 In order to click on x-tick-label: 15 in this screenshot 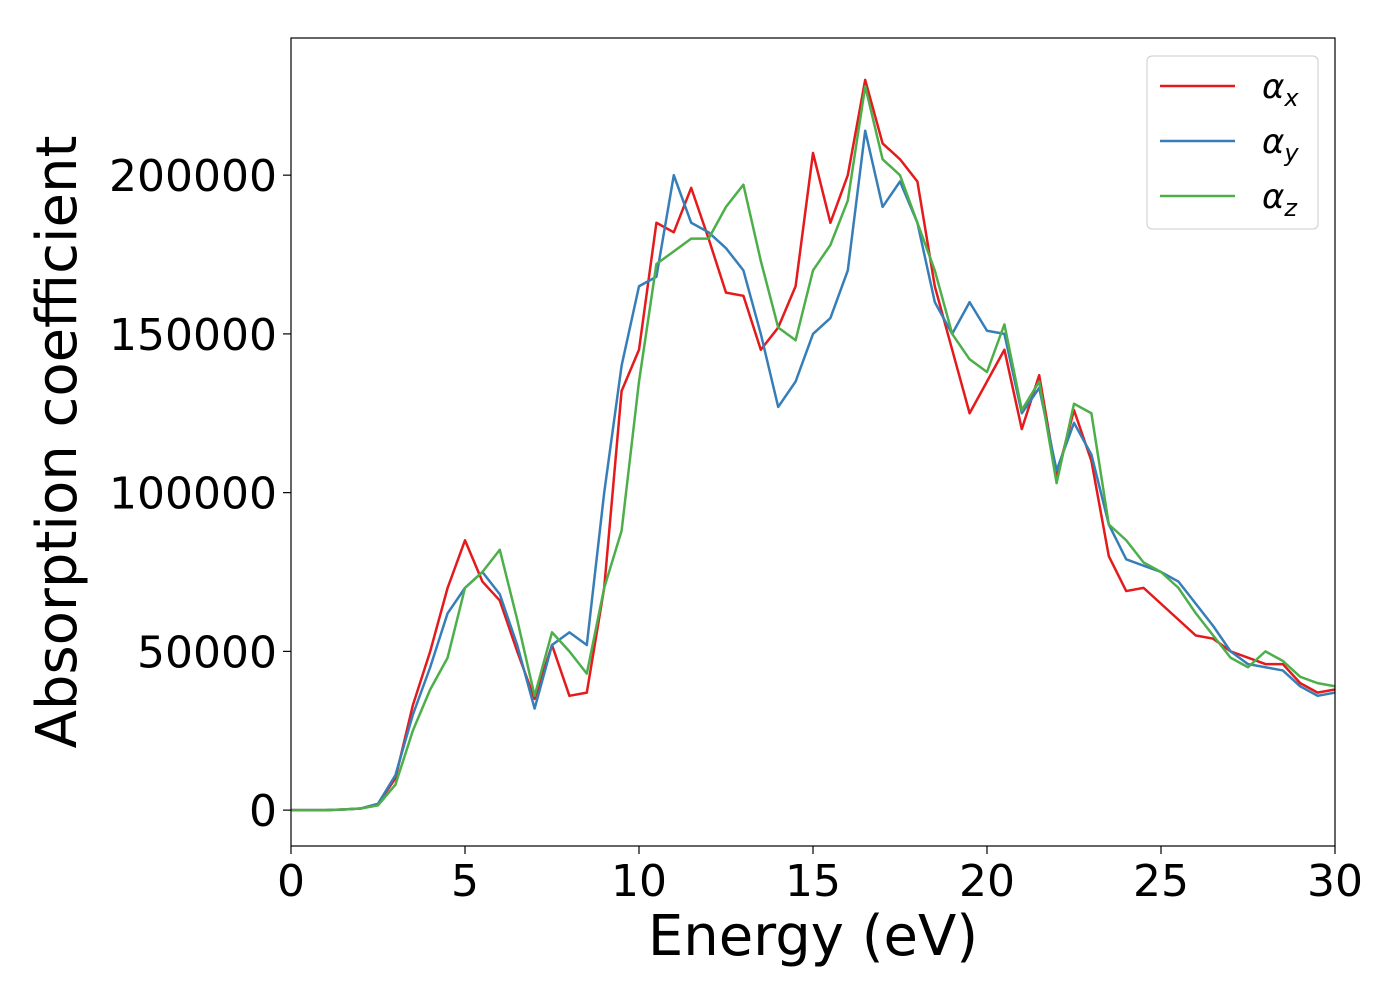, I will do `click(813, 881)`.